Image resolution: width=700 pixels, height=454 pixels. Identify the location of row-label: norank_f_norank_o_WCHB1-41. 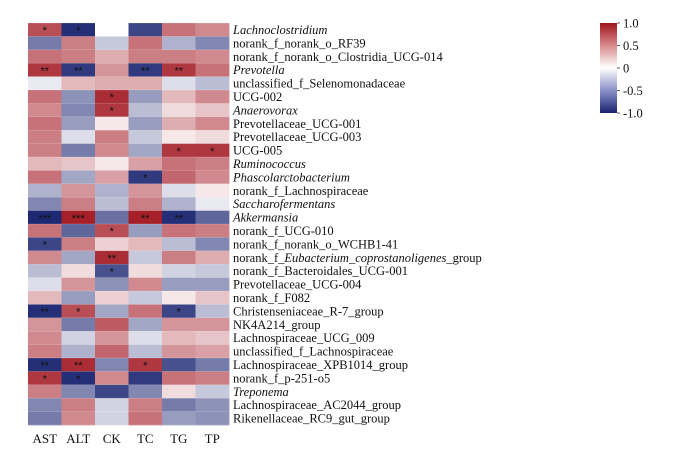
(315, 244).